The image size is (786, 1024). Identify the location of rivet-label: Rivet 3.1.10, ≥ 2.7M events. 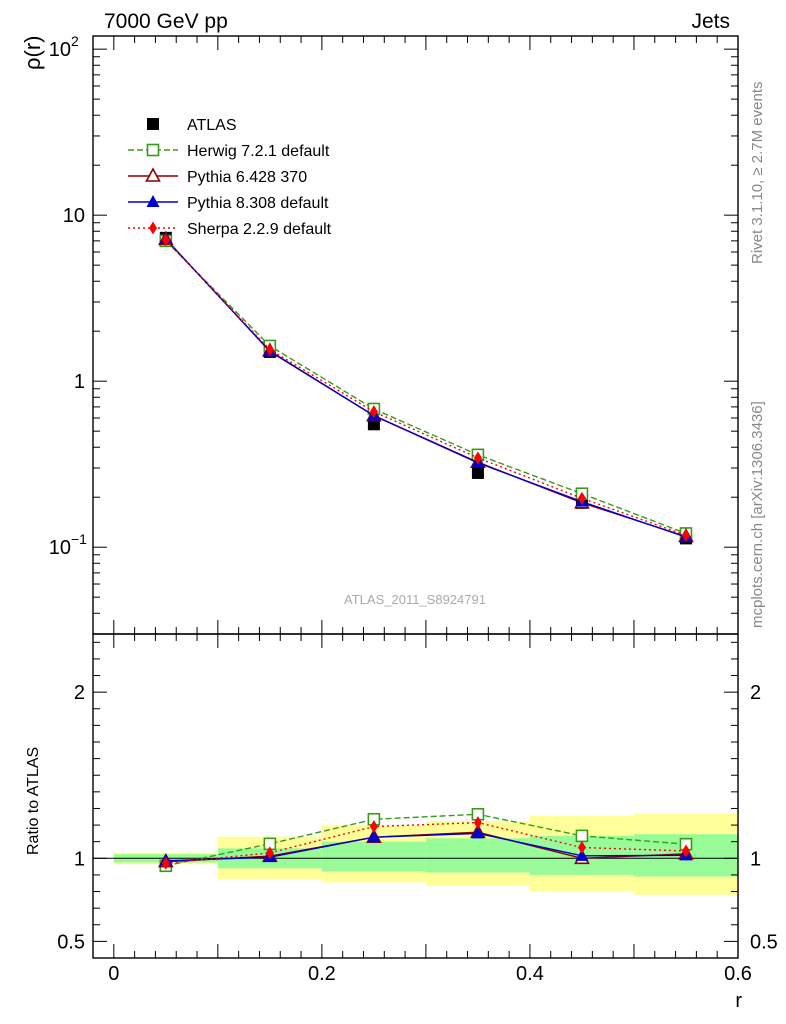
(757, 173).